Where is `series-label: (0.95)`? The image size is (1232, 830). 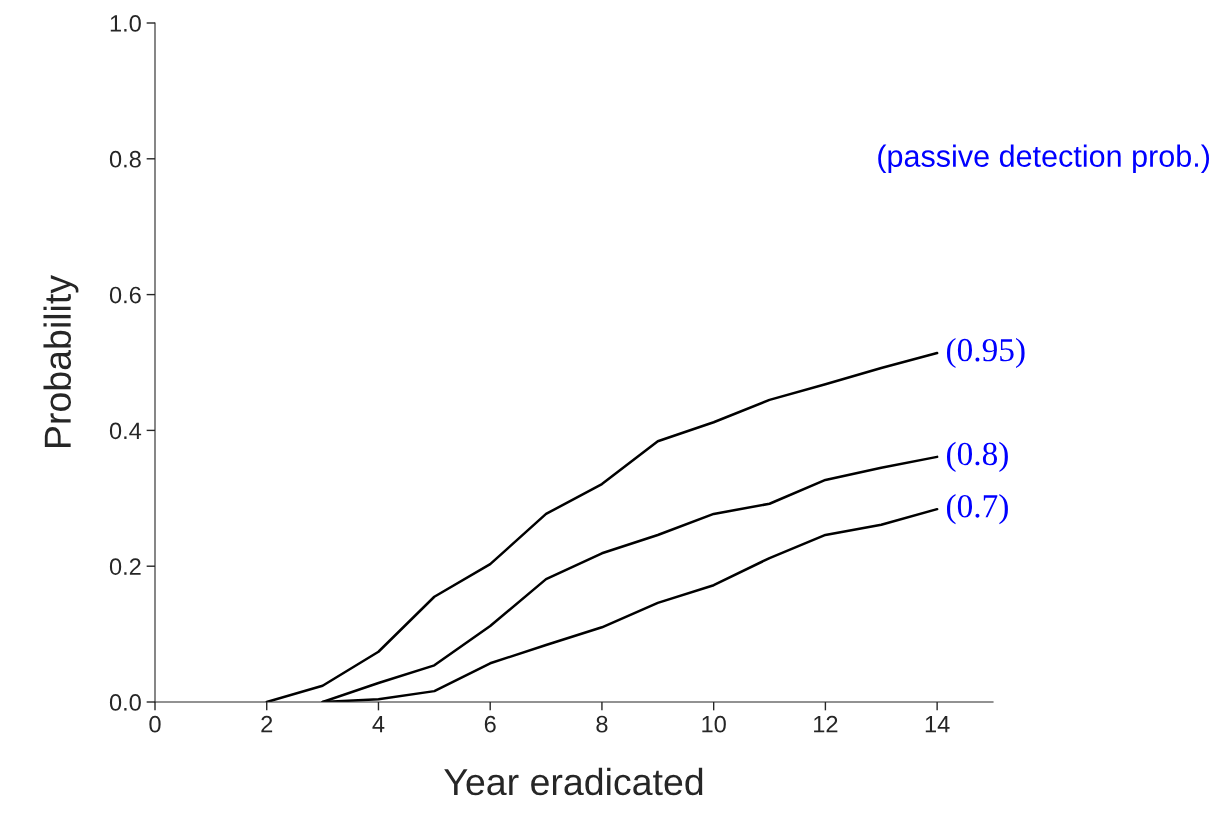
series-label: (0.95) is located at coordinates (985, 353).